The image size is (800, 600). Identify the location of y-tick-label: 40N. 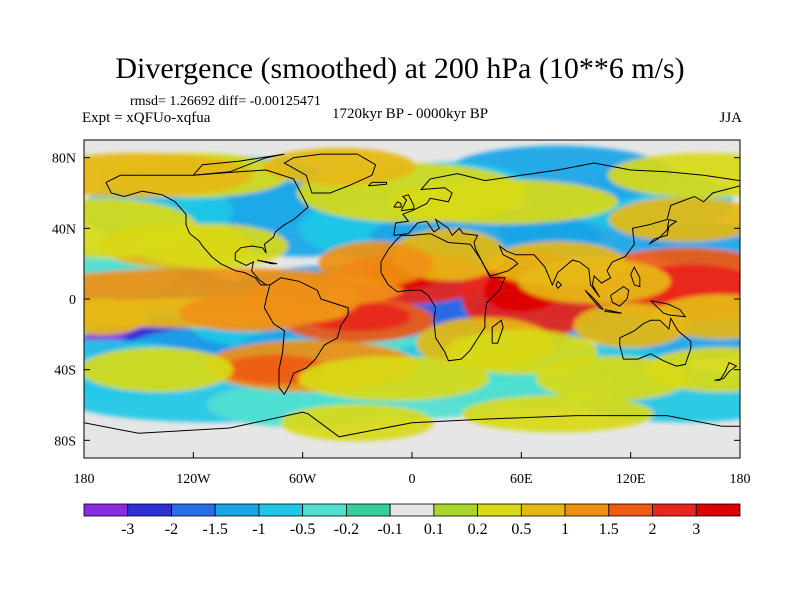
(64, 229).